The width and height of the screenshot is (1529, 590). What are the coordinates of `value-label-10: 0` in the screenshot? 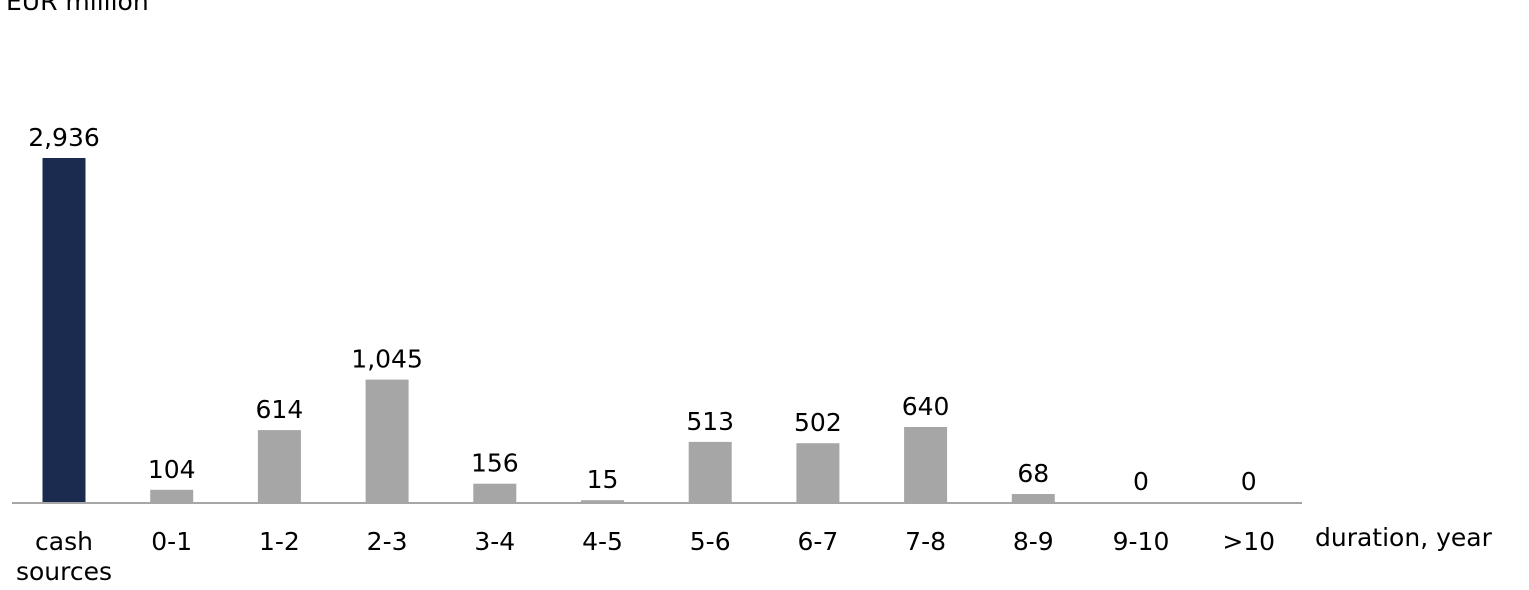 It's located at (1141, 481).